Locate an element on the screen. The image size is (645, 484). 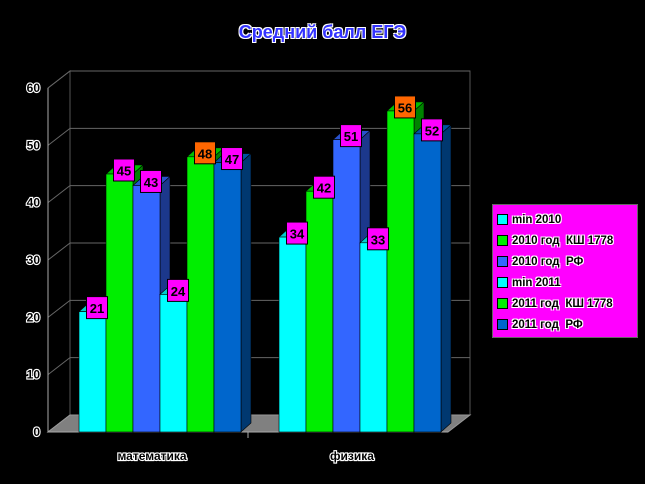
data-label: 33 is located at coordinates (378, 239).